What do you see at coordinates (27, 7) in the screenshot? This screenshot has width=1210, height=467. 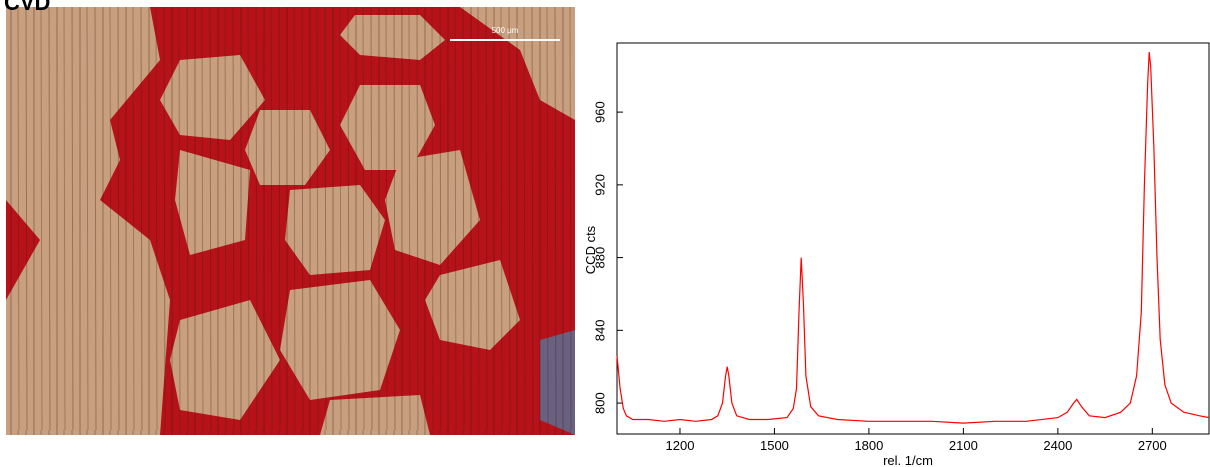 I see `figure-label: CVD` at bounding box center [27, 7].